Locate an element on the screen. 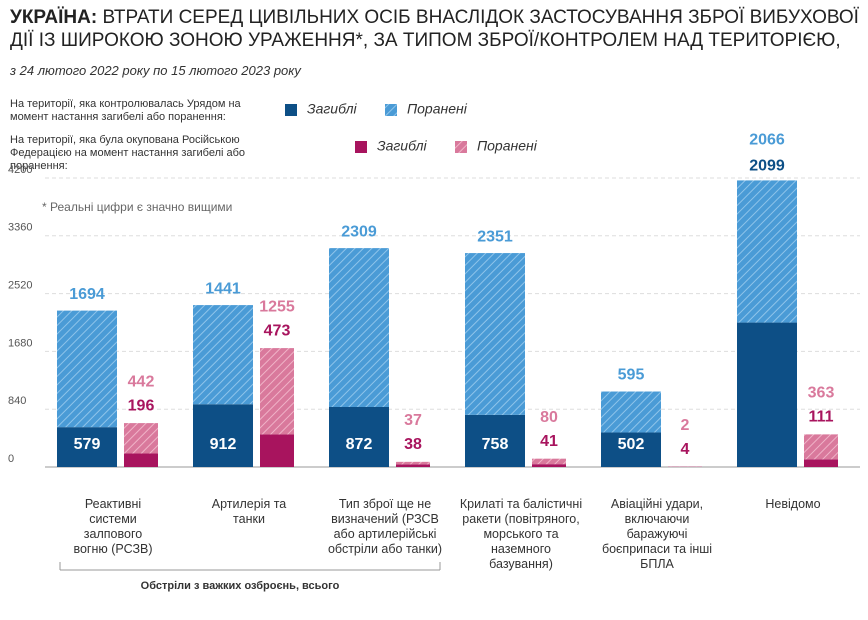 The width and height of the screenshot is (868, 620). value-label: 912 is located at coordinates (223, 444).